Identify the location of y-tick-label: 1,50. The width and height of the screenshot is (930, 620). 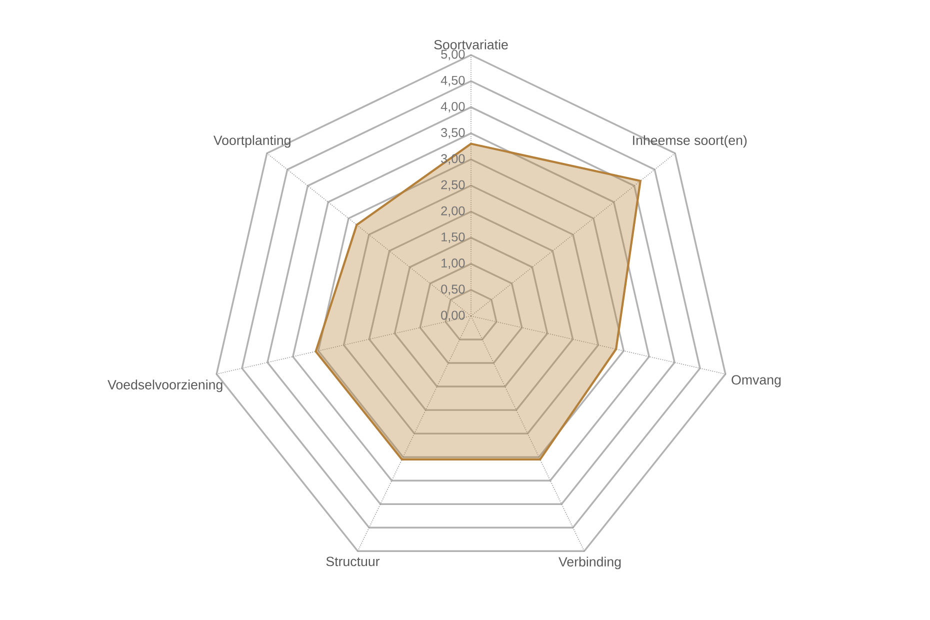
(453, 237).